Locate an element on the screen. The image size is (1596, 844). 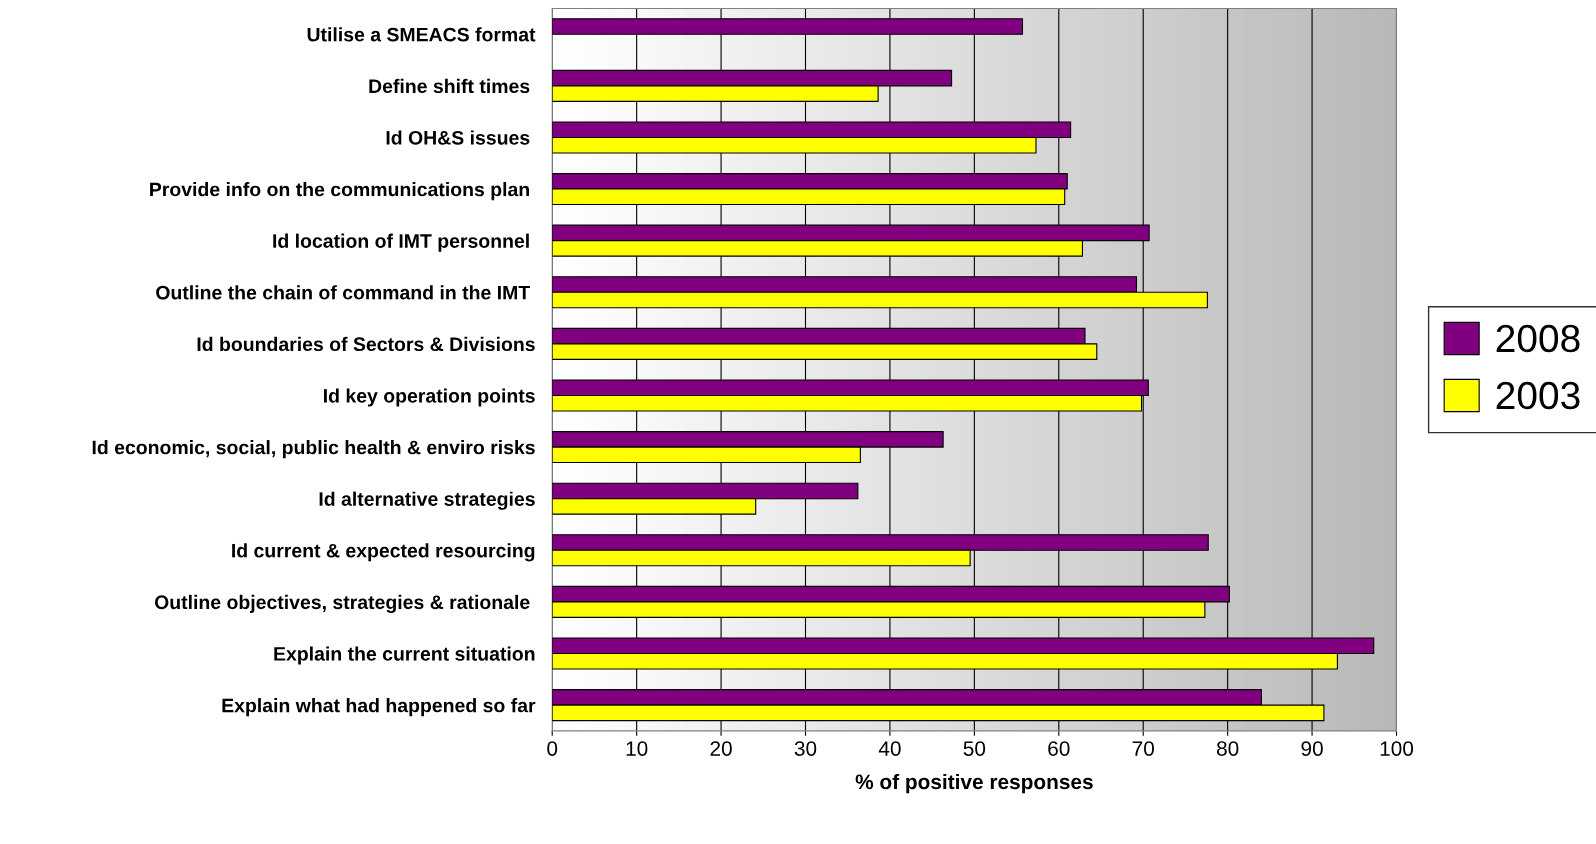
x-tick-label: 100 is located at coordinates (1397, 748).